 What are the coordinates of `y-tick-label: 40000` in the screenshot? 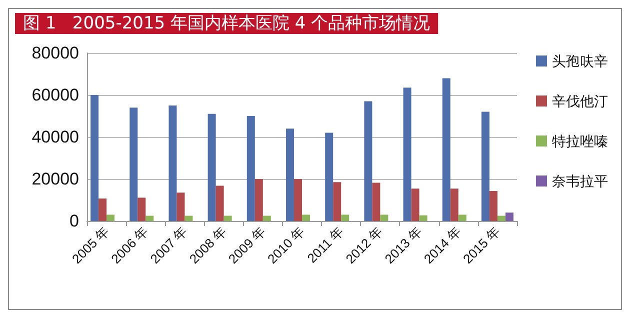 It's located at (55, 137).